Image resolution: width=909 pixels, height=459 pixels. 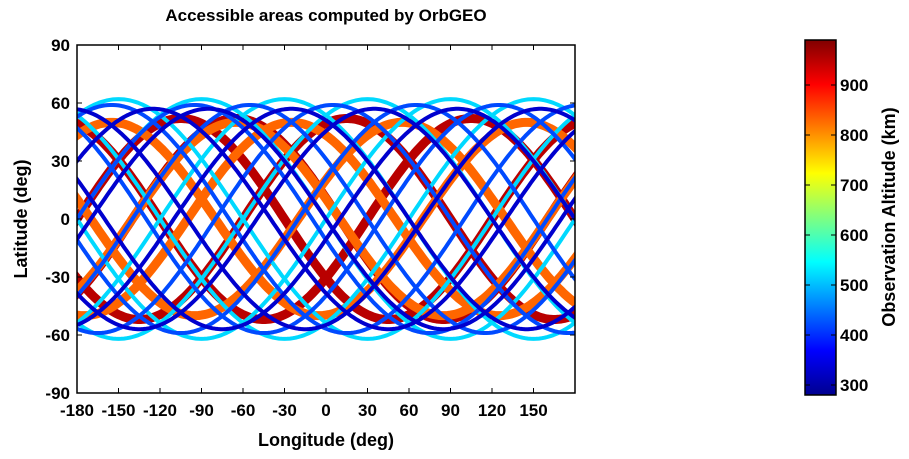 What do you see at coordinates (854, 385) in the screenshot?
I see `colorbar-tick-label: 300` at bounding box center [854, 385].